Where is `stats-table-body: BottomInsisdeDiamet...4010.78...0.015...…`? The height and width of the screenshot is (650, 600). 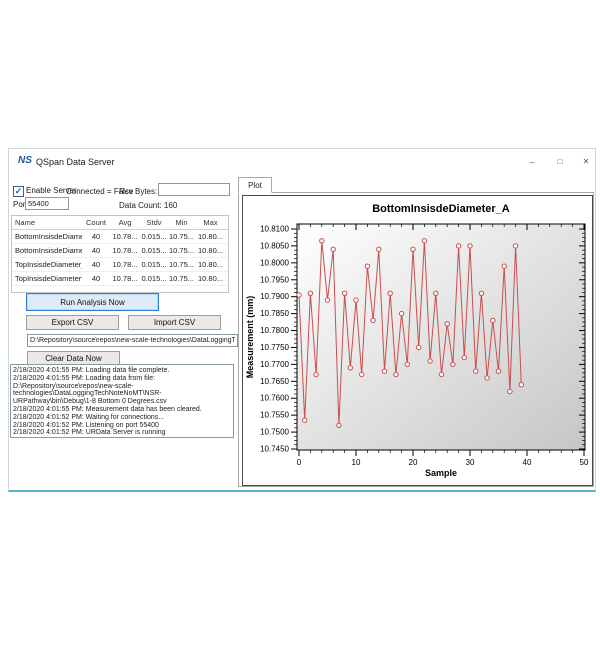
stats-table-body: BottomInsisdeDiamet...4010.78...0.015...… is located at coordinates (120, 258).